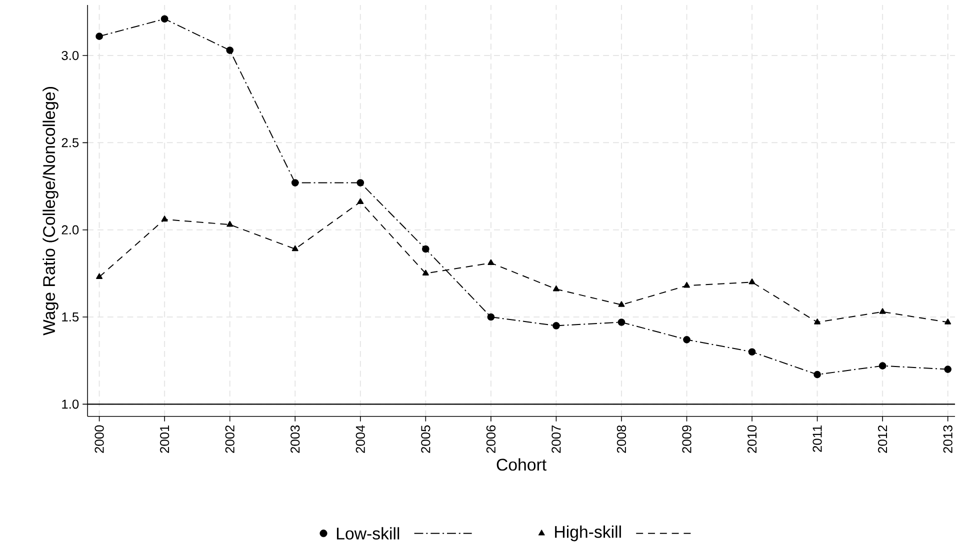 The width and height of the screenshot is (956, 547). I want to click on y-tick-label: 2.5, so click(70, 143).